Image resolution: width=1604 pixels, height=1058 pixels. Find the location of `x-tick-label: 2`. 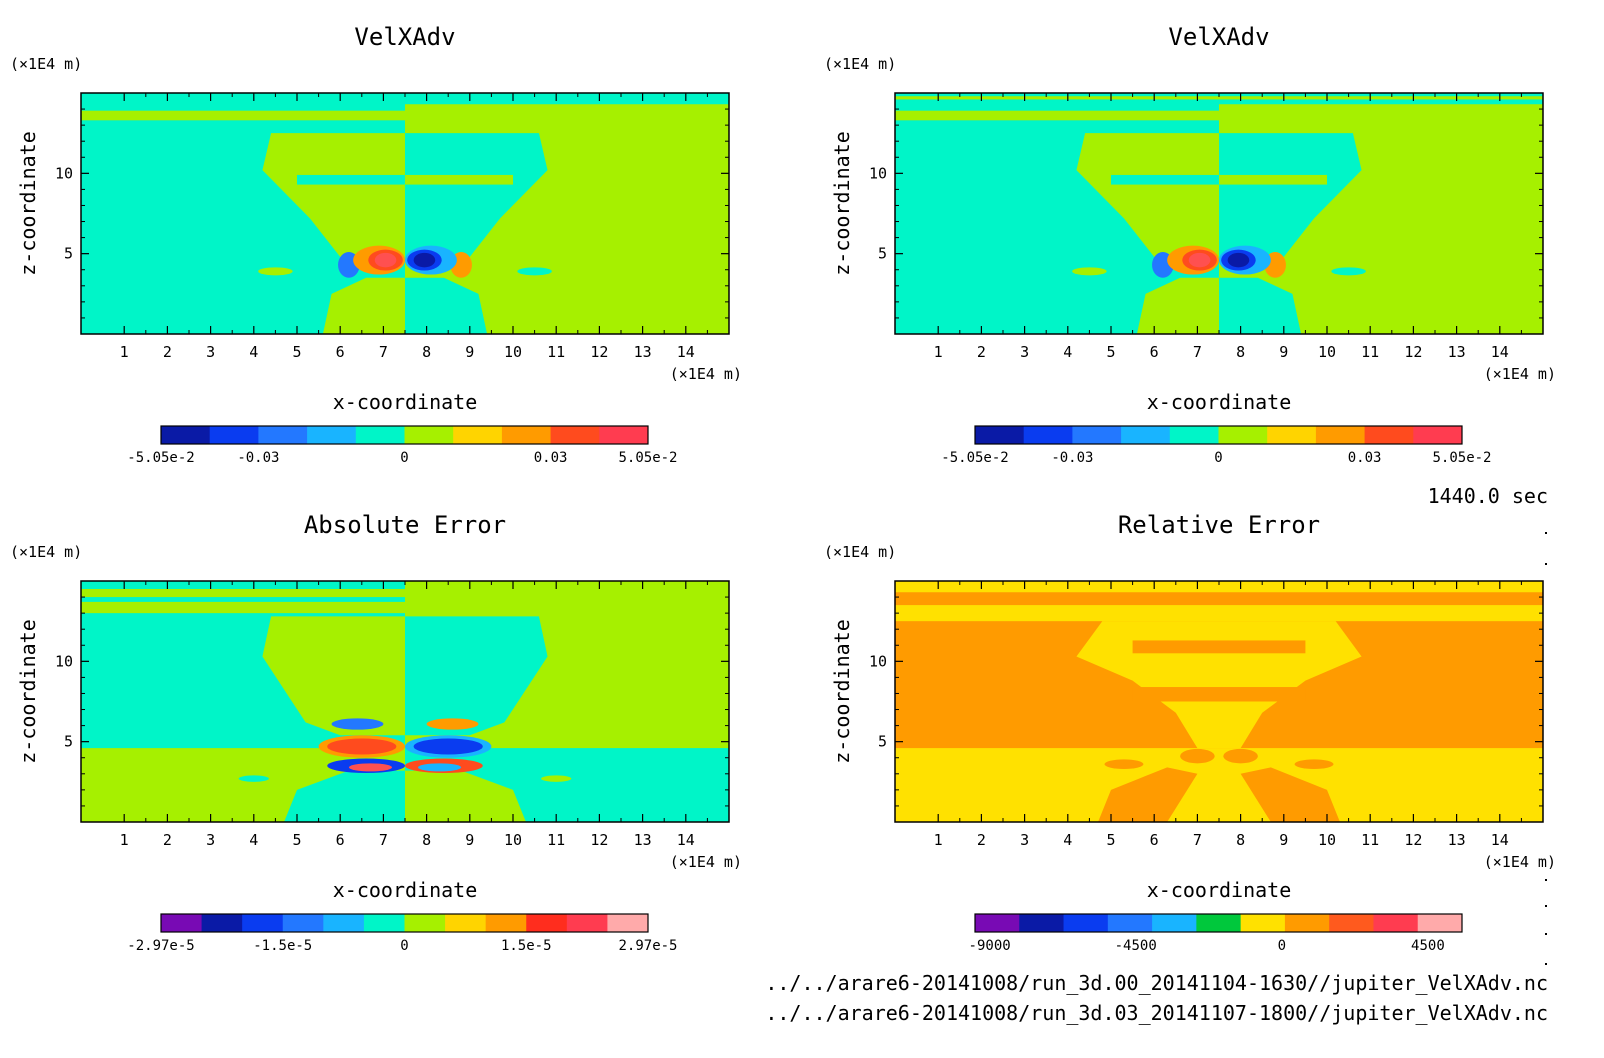

x-tick-label: 2 is located at coordinates (981, 352).